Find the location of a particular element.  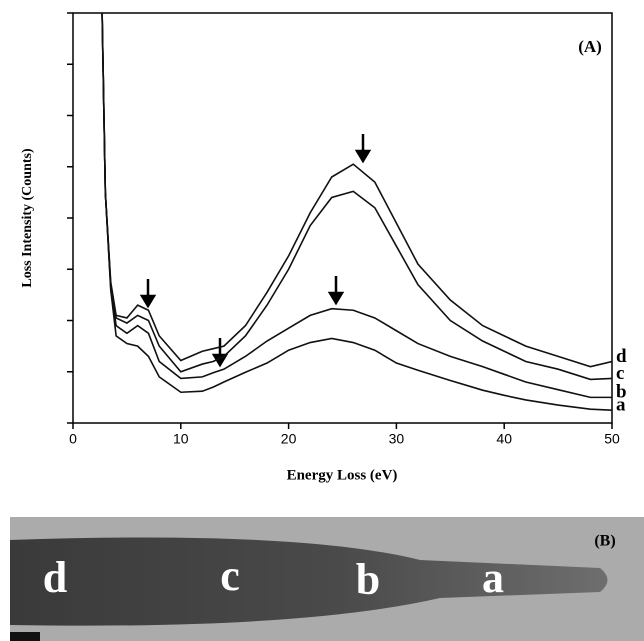

x-tick-label: 50 is located at coordinates (612, 439).